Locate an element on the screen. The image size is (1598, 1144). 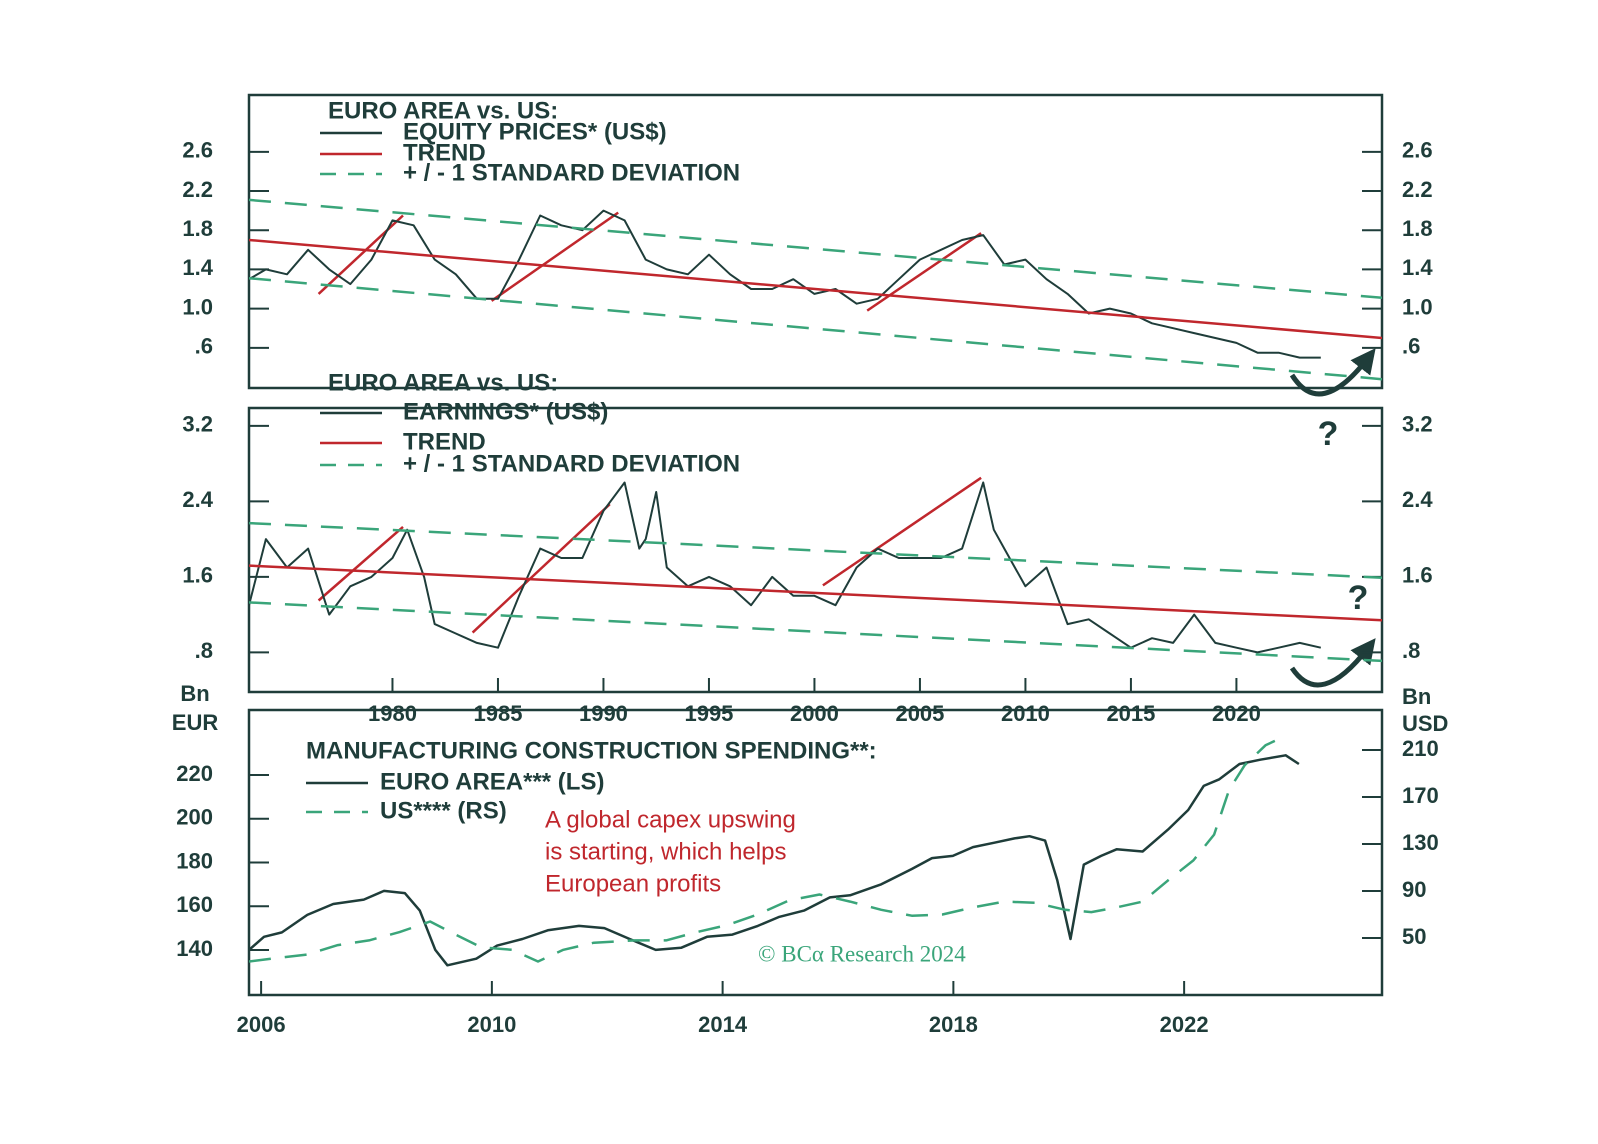
y2-tick-label: 90 is located at coordinates (1414, 889).